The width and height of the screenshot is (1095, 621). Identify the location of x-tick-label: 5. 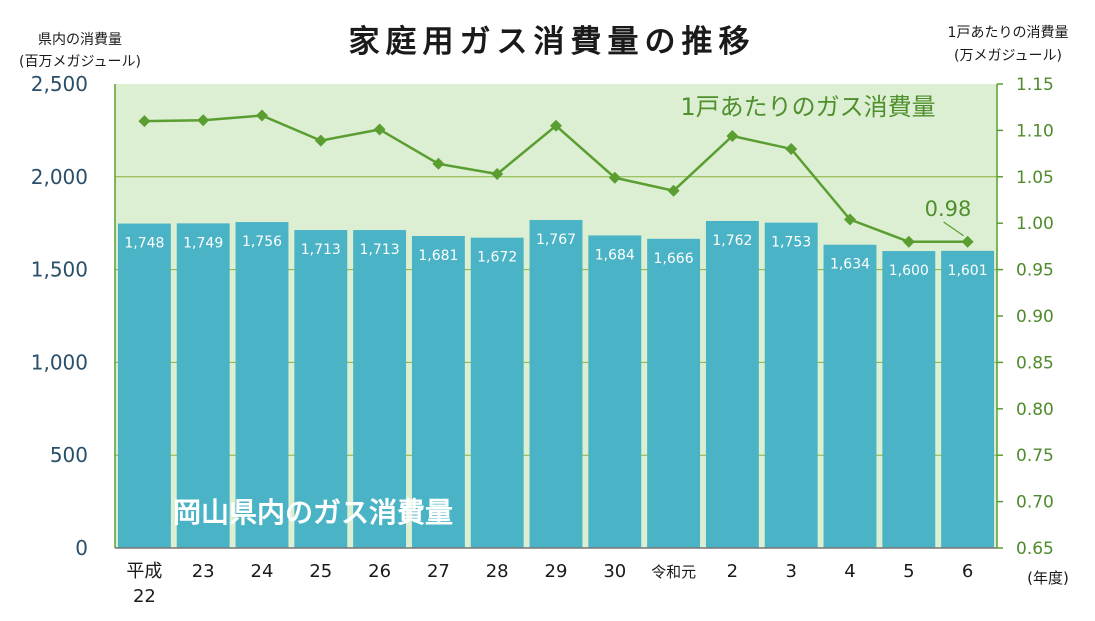
(908, 571).